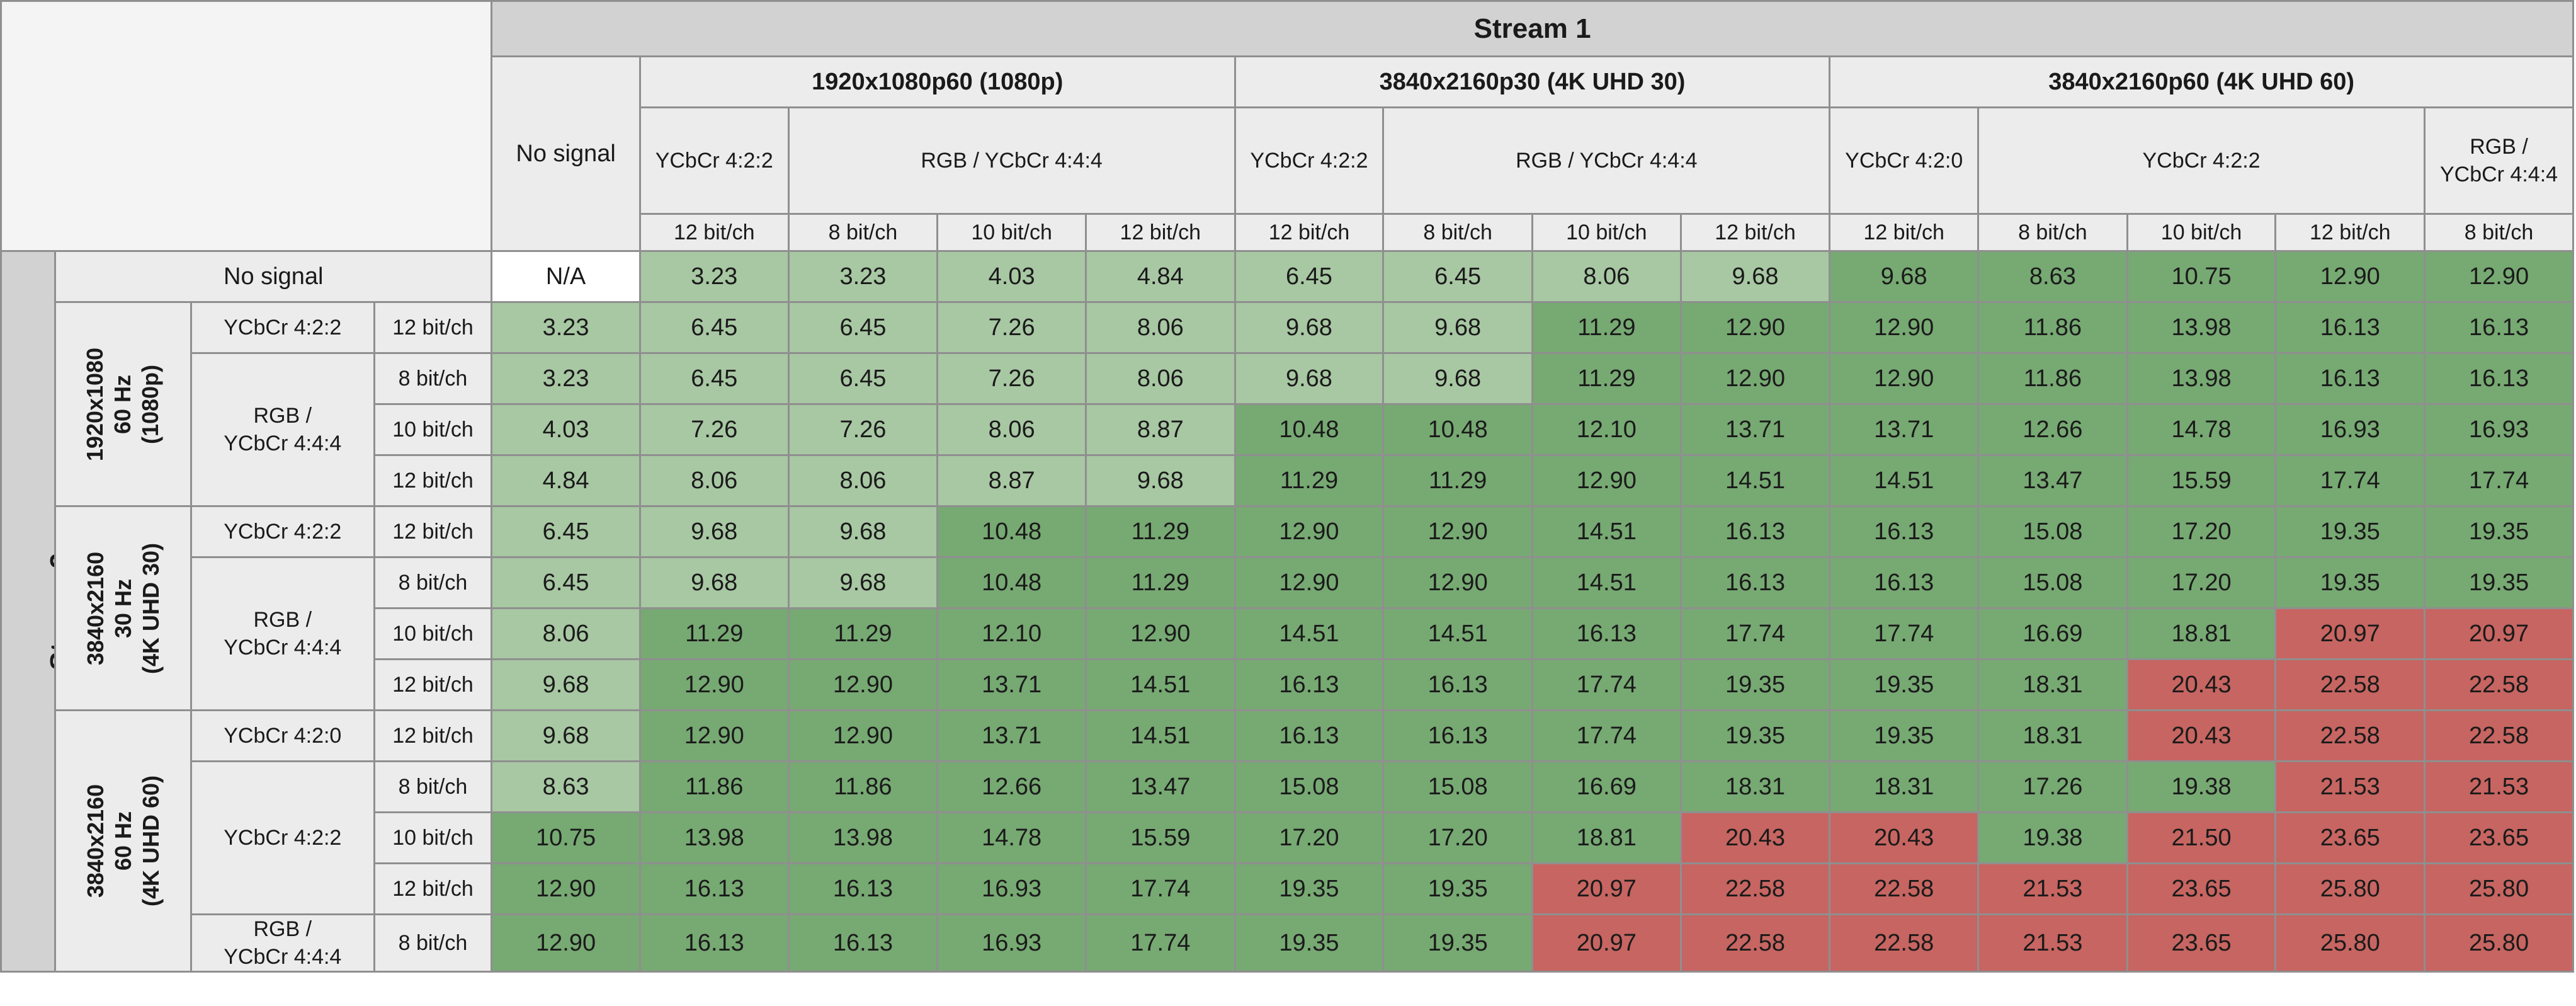 The width and height of the screenshot is (2576, 1006). What do you see at coordinates (1532, 29) in the screenshot?
I see `stream1-header: Stream 1` at bounding box center [1532, 29].